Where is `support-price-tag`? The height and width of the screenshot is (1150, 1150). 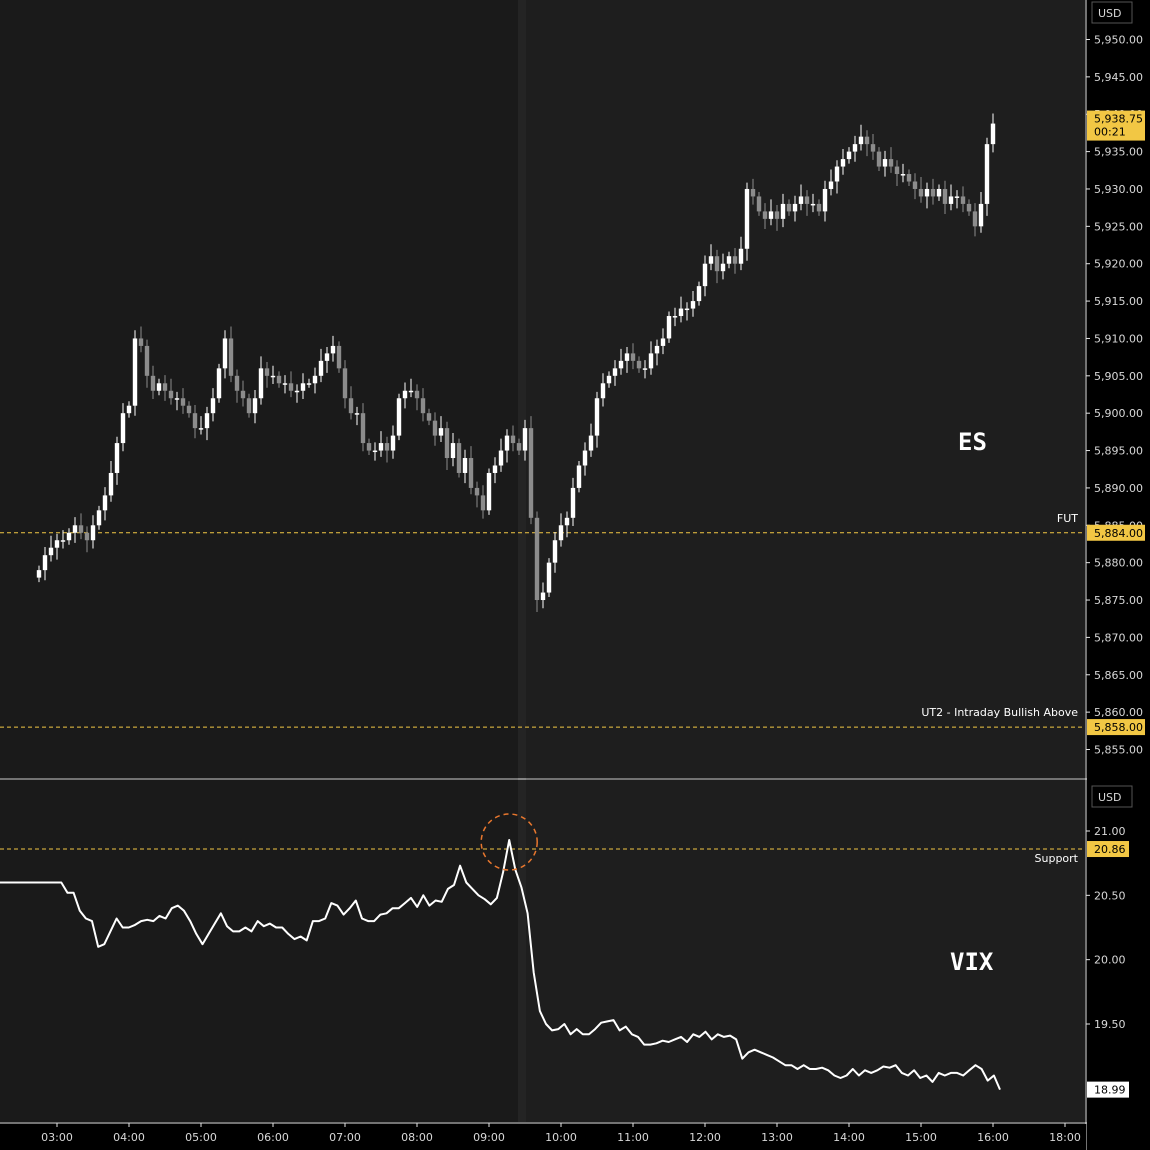 support-price-tag is located at coordinates (1108, 849).